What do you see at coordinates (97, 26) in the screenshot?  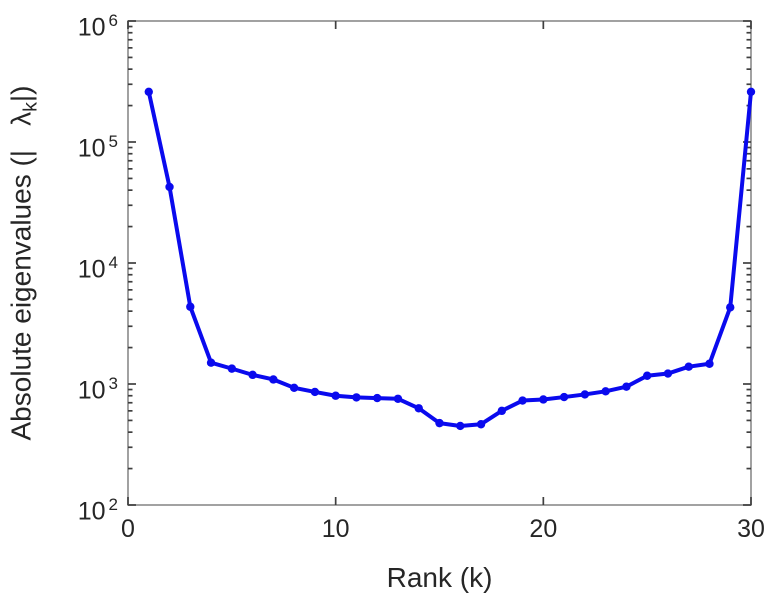 I see `y-tick-label: 10 6` at bounding box center [97, 26].